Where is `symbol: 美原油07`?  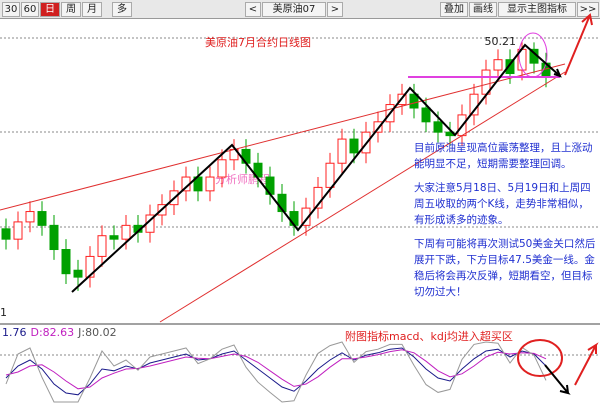 symbol: 美原油07 is located at coordinates (294, 9).